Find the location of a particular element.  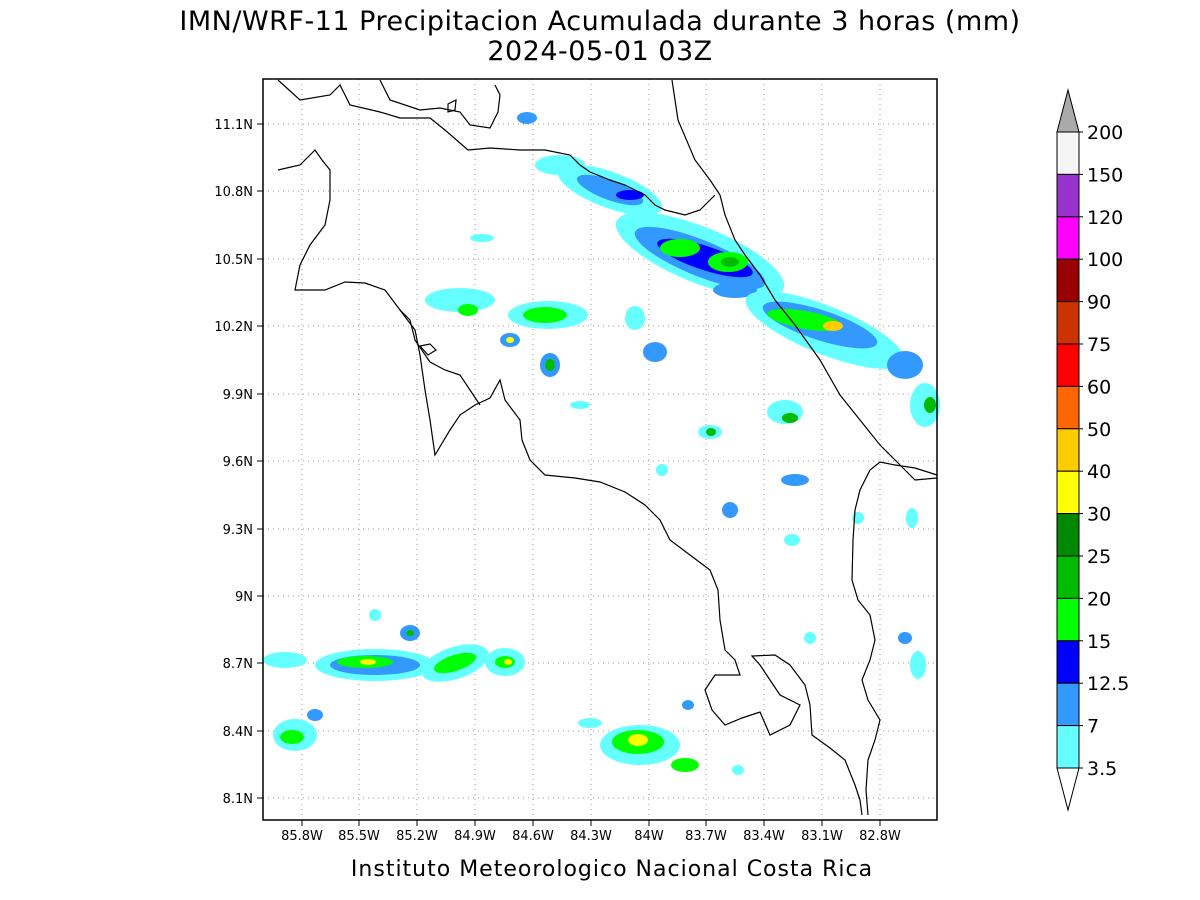

lon-tick-label: 85.8W is located at coordinates (302, 836).